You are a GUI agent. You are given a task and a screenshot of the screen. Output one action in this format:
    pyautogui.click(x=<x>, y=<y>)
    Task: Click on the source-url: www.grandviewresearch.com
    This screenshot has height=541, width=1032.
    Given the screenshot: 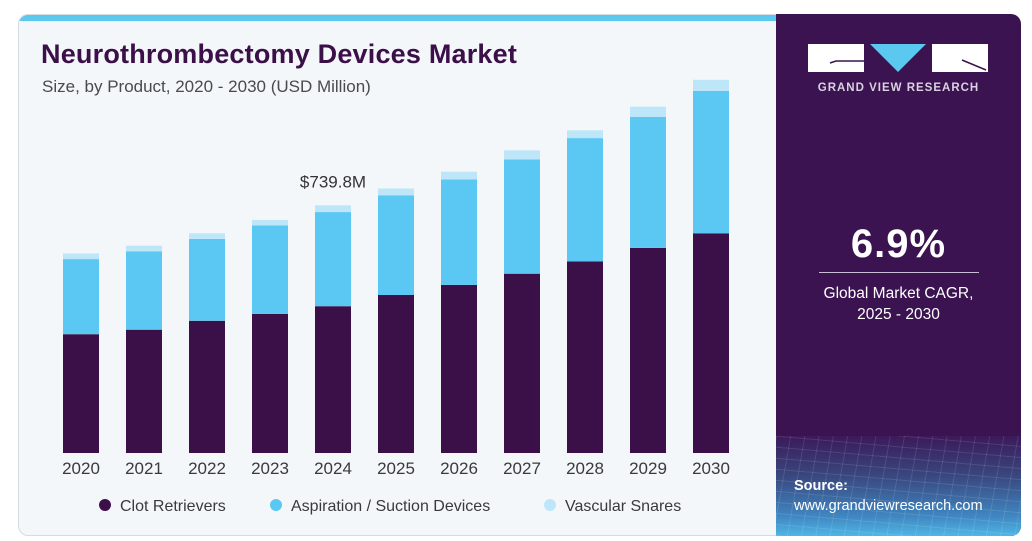 What is the action you would take?
    pyautogui.click(x=888, y=506)
    